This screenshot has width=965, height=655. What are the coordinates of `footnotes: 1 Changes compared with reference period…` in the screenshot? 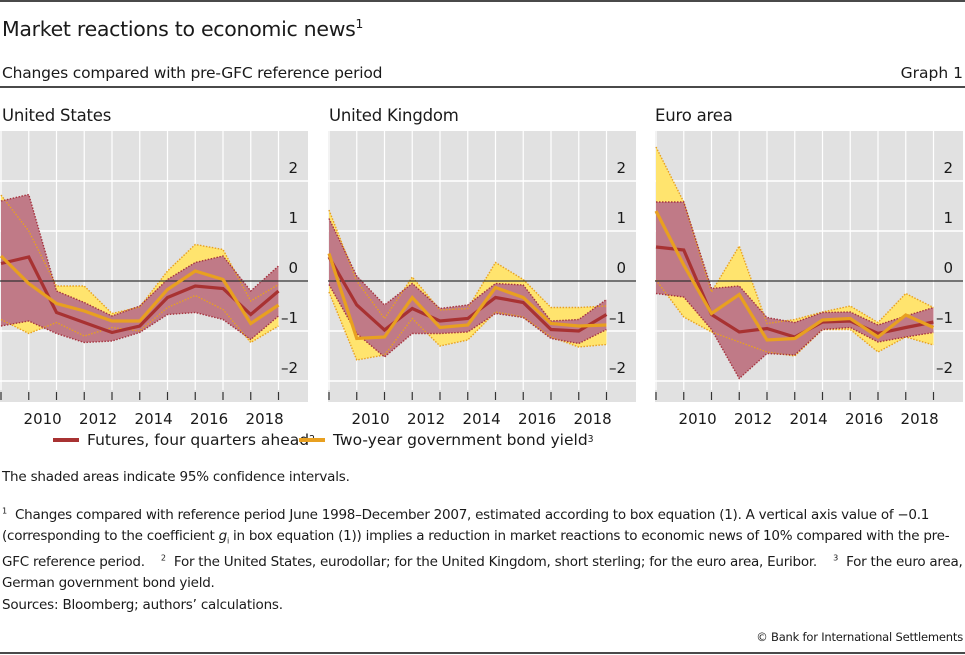 It's located at (483, 549).